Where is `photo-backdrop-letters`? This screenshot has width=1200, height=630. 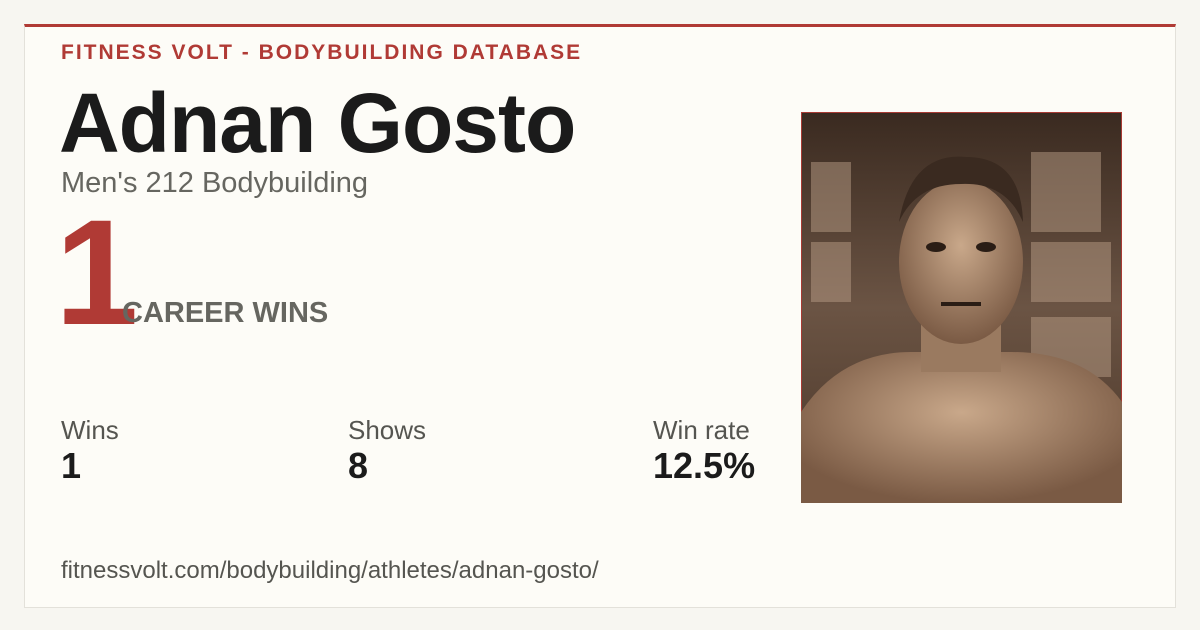
photo-backdrop-letters is located at coordinates (961, 264).